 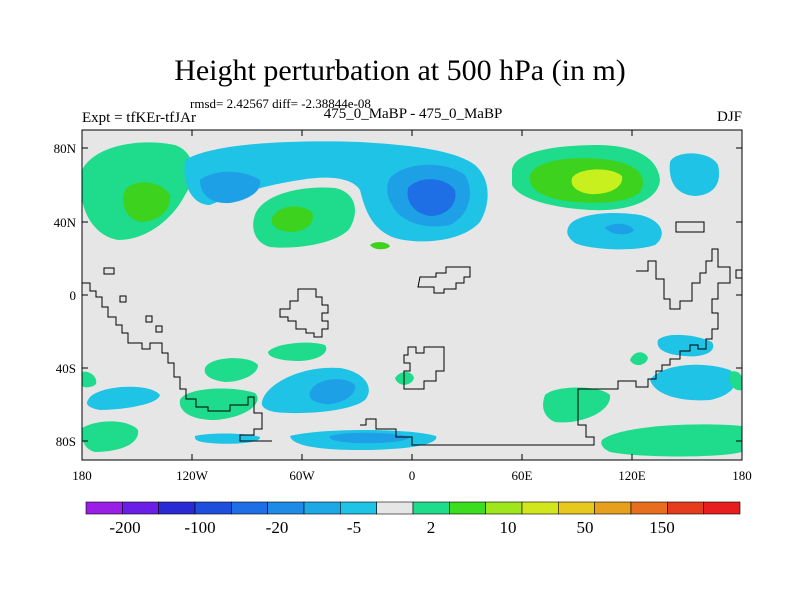 I want to click on contour-pos-s7, so click(x=736, y=381).